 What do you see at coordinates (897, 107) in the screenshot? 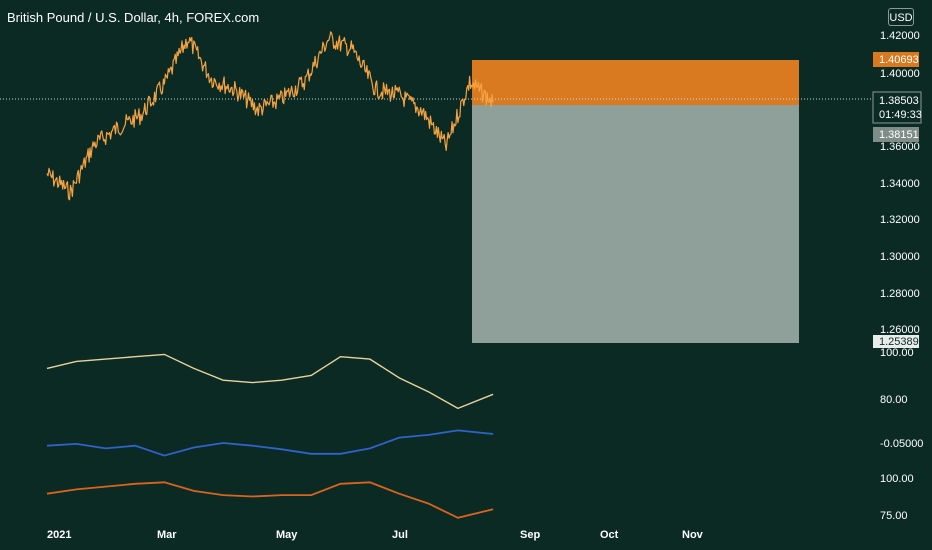
I see `current-price-badge` at bounding box center [897, 107].